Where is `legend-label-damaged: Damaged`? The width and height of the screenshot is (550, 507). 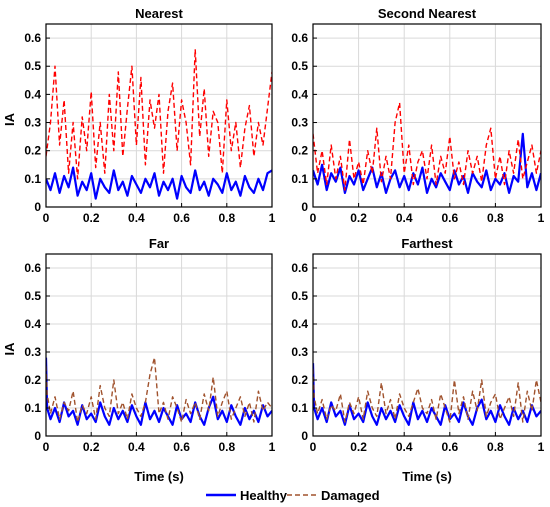
legend-label-damaged: Damaged is located at coordinates (350, 495).